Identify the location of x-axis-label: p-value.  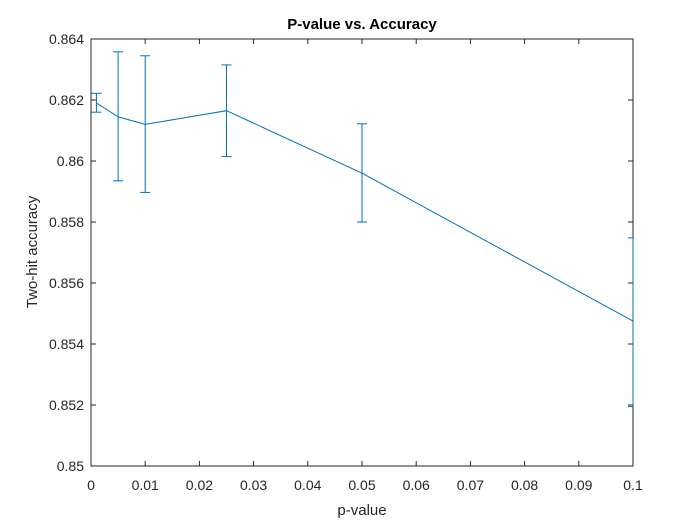
(361, 510).